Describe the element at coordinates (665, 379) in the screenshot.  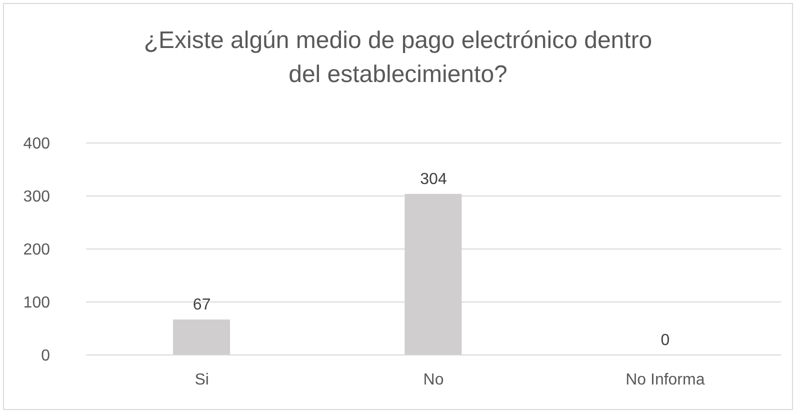
I see `x-tick-label: No Informa` at that location.